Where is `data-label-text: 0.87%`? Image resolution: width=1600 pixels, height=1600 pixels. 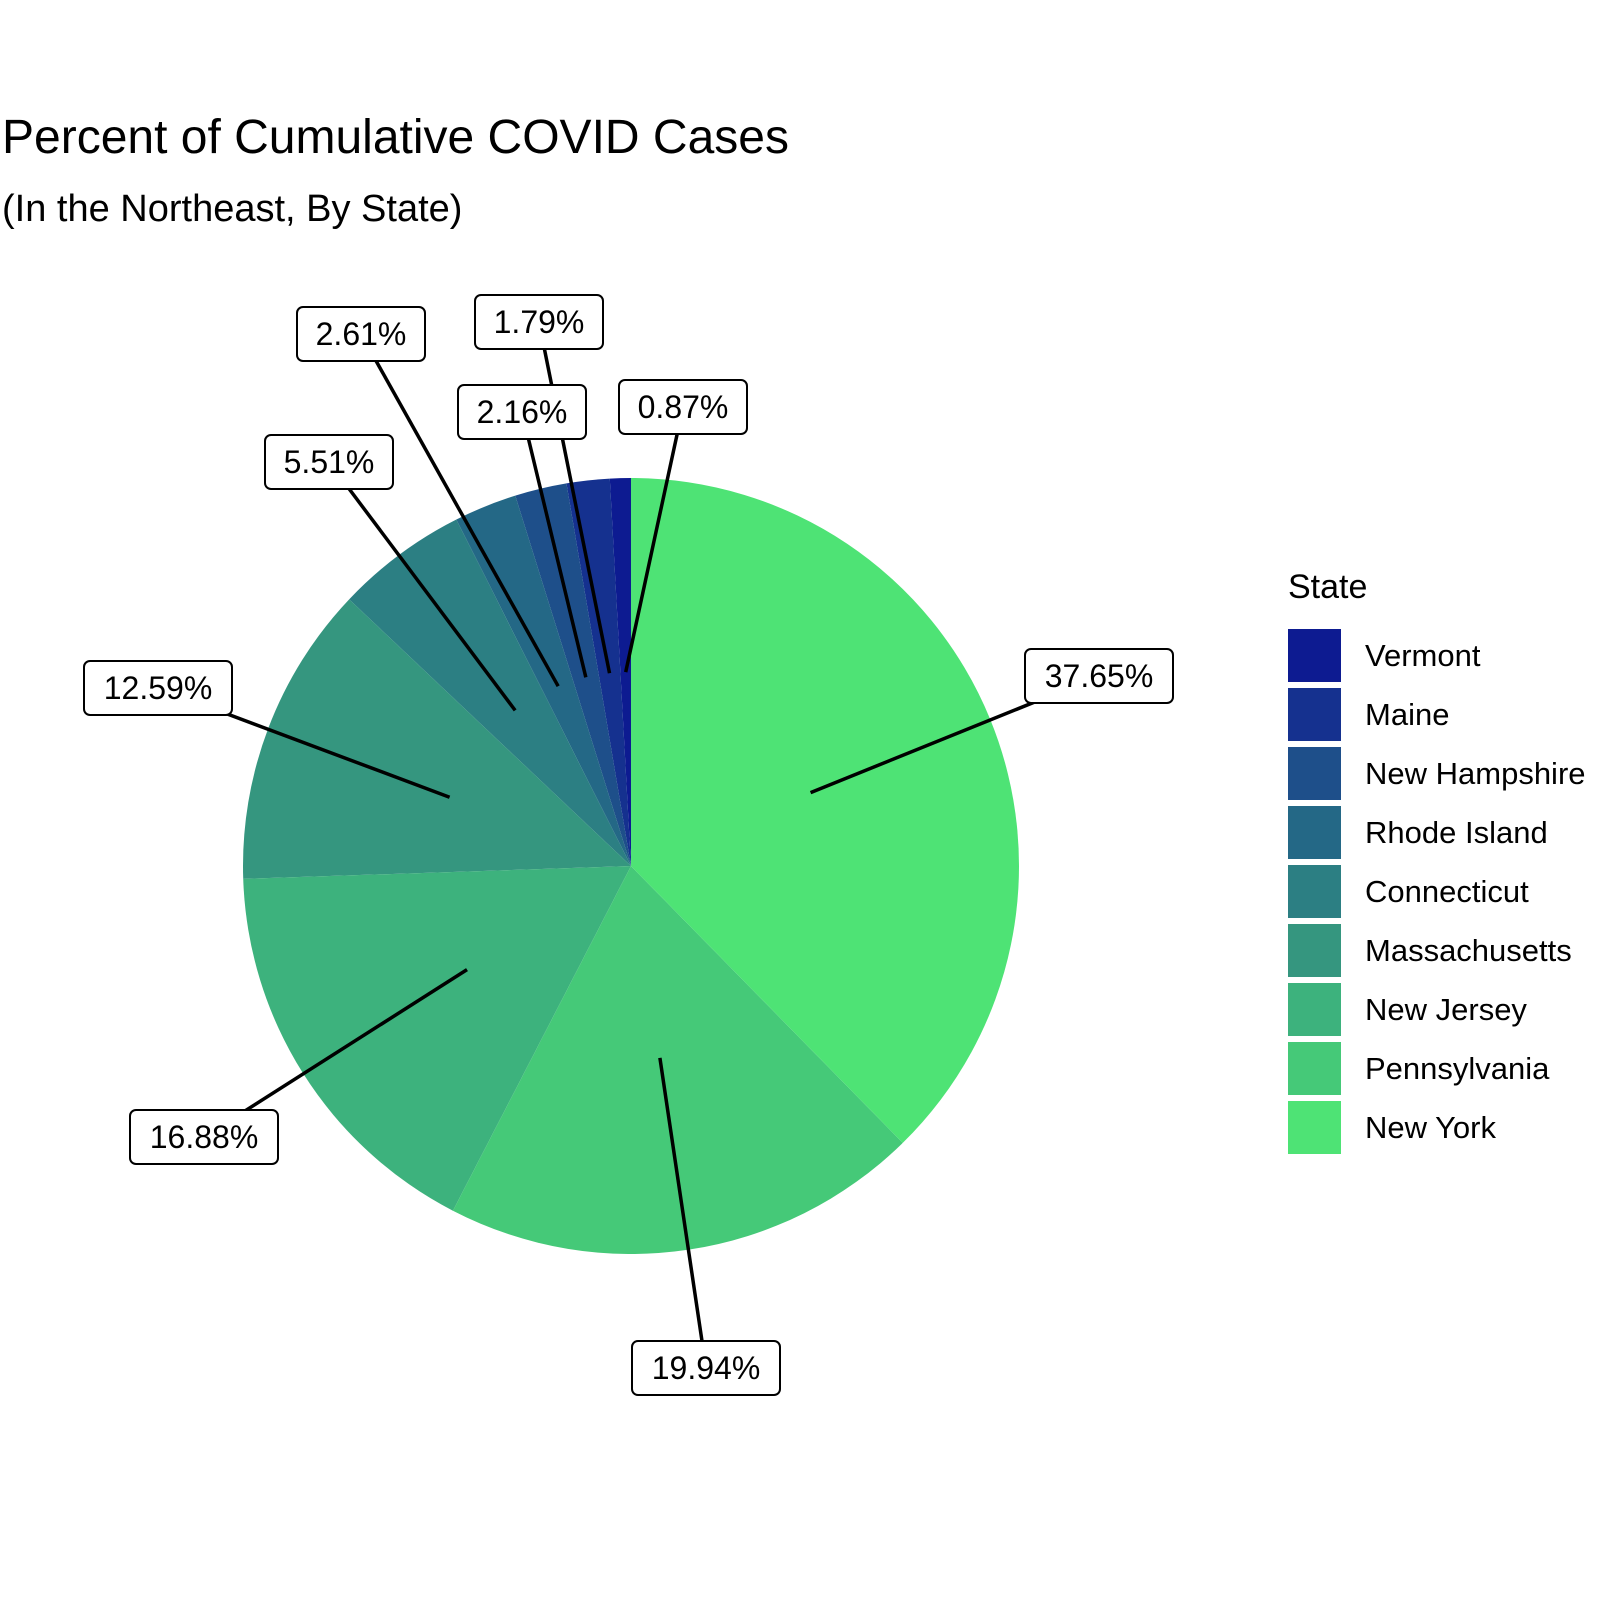
data-label-text: 0.87% is located at coordinates (683, 407).